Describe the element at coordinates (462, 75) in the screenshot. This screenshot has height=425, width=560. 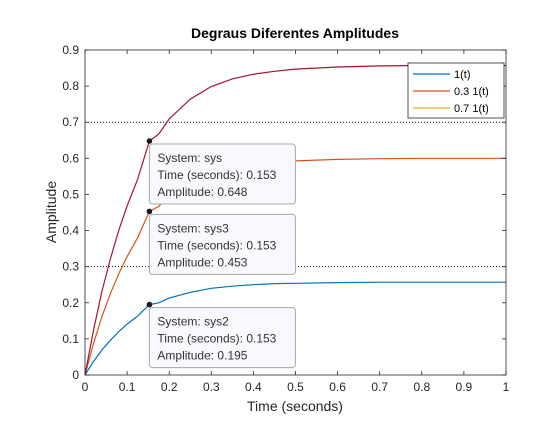
I see `legend-label: 1(t)` at that location.